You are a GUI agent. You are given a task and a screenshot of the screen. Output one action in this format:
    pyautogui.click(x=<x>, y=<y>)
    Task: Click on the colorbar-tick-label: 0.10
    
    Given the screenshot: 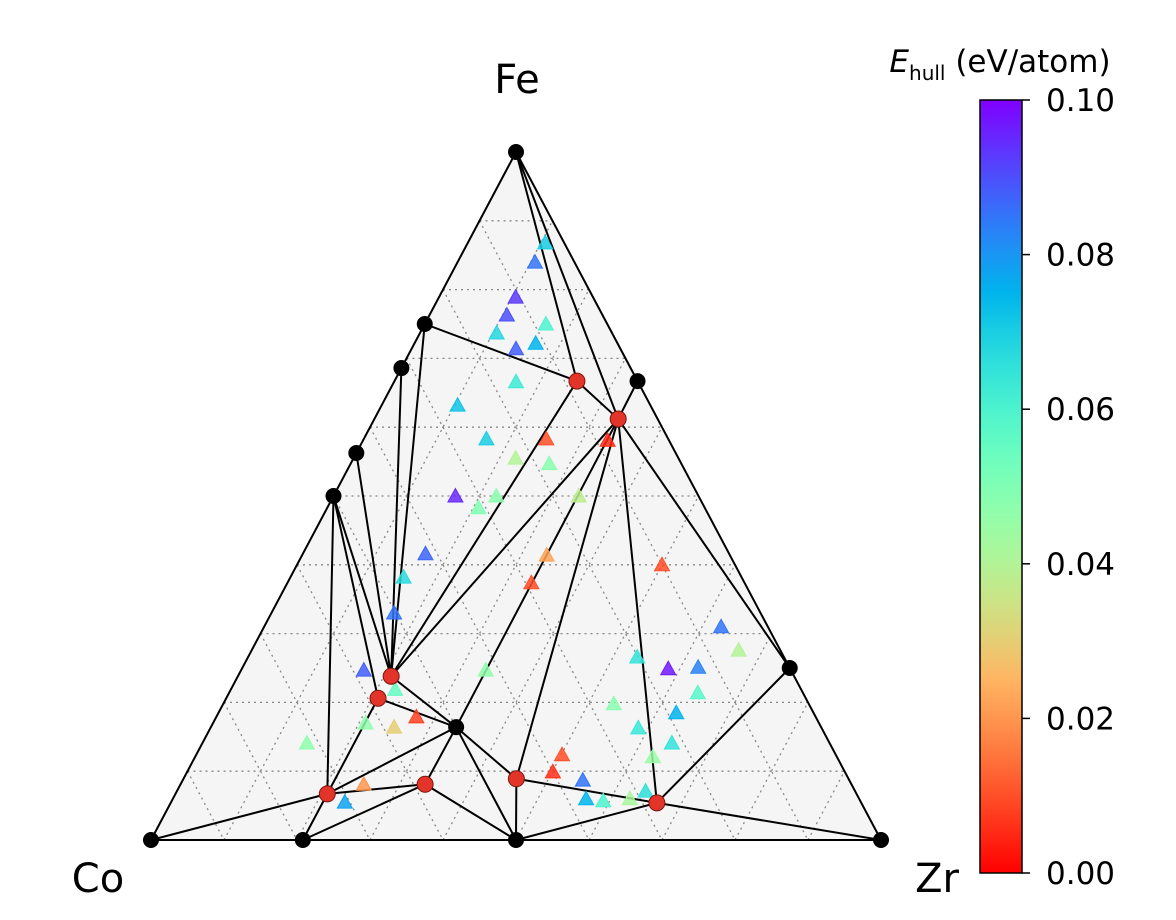 What is the action you would take?
    pyautogui.click(x=1080, y=101)
    